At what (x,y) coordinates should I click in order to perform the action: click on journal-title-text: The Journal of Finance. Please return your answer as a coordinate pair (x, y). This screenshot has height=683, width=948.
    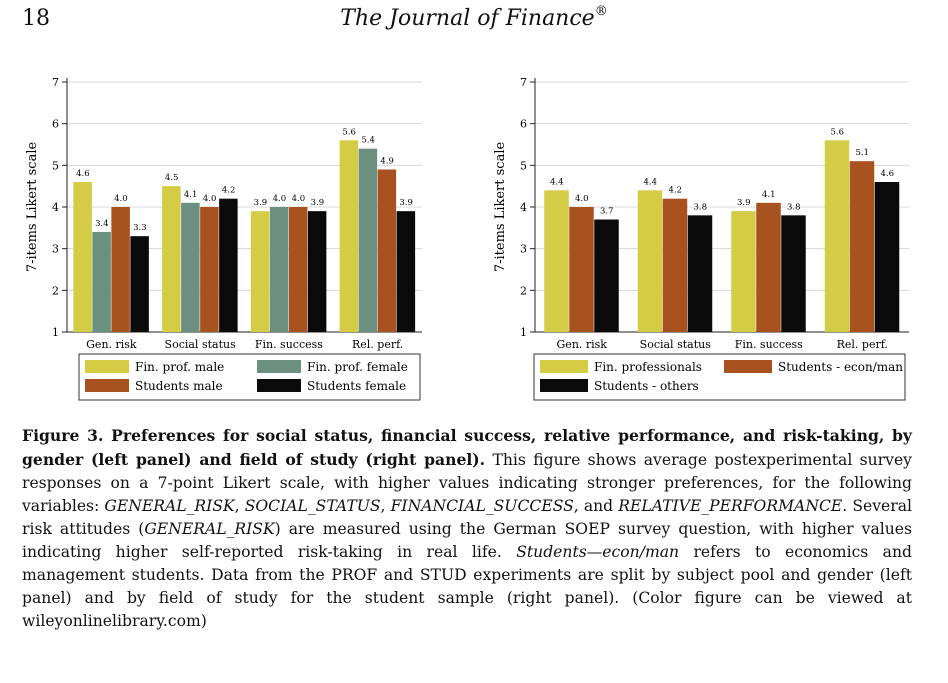
    Looking at the image, I should click on (467, 18).